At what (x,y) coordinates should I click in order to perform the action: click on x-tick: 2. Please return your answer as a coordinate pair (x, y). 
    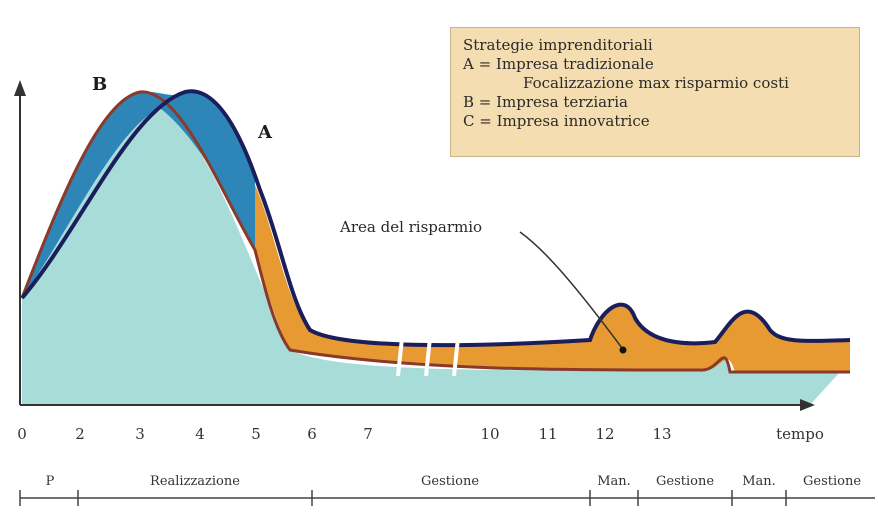
    Looking at the image, I should click on (80, 434).